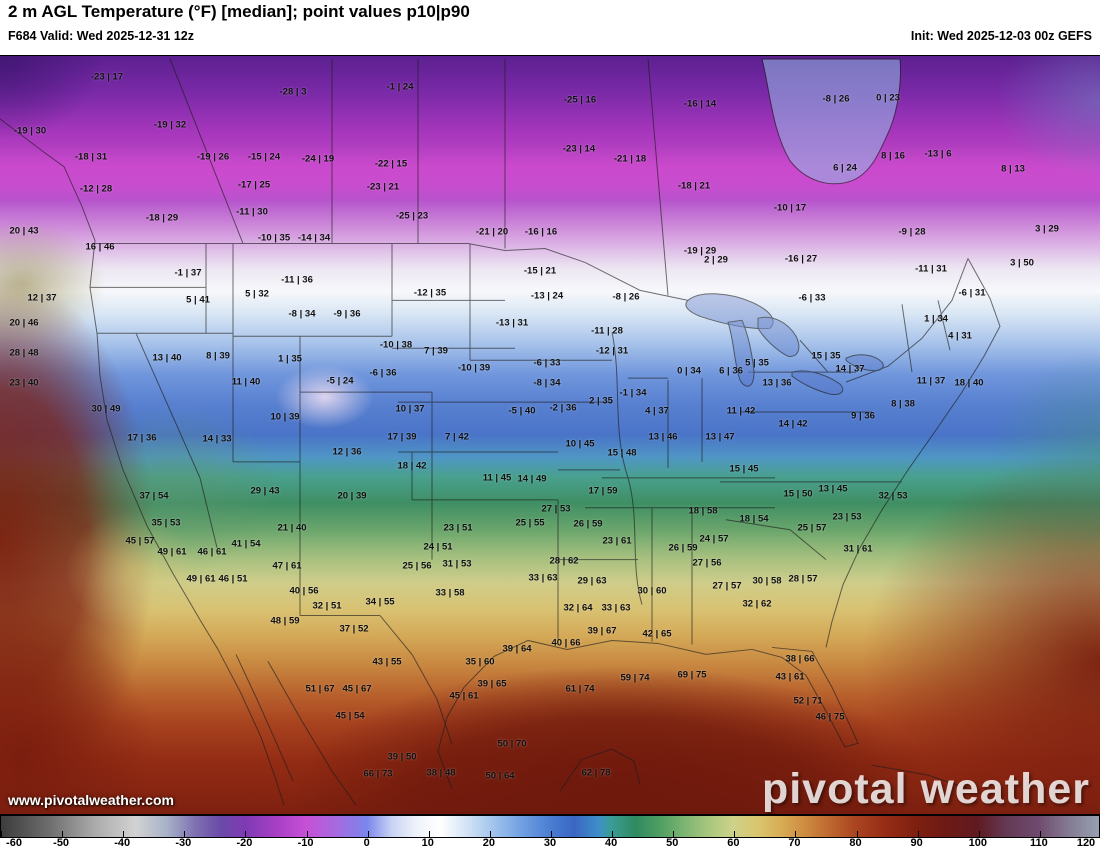 This screenshot has height=850, width=1100. Describe the element at coordinates (450, 593) in the screenshot. I see `point-value-label: 33 | 58` at that location.